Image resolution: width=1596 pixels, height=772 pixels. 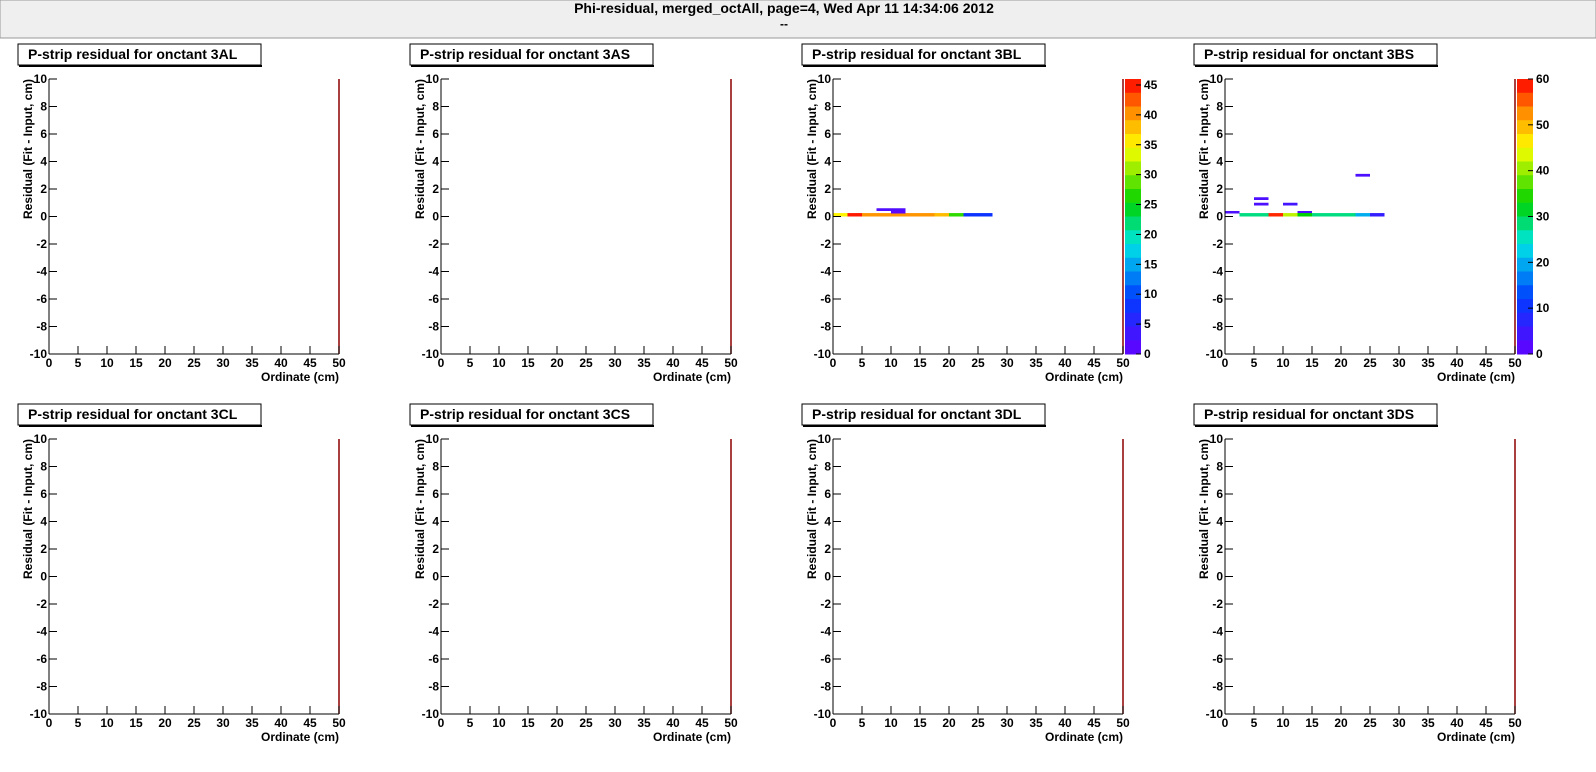 What do you see at coordinates (1543, 79) in the screenshot?
I see `colorbar-tick-label: 60` at bounding box center [1543, 79].